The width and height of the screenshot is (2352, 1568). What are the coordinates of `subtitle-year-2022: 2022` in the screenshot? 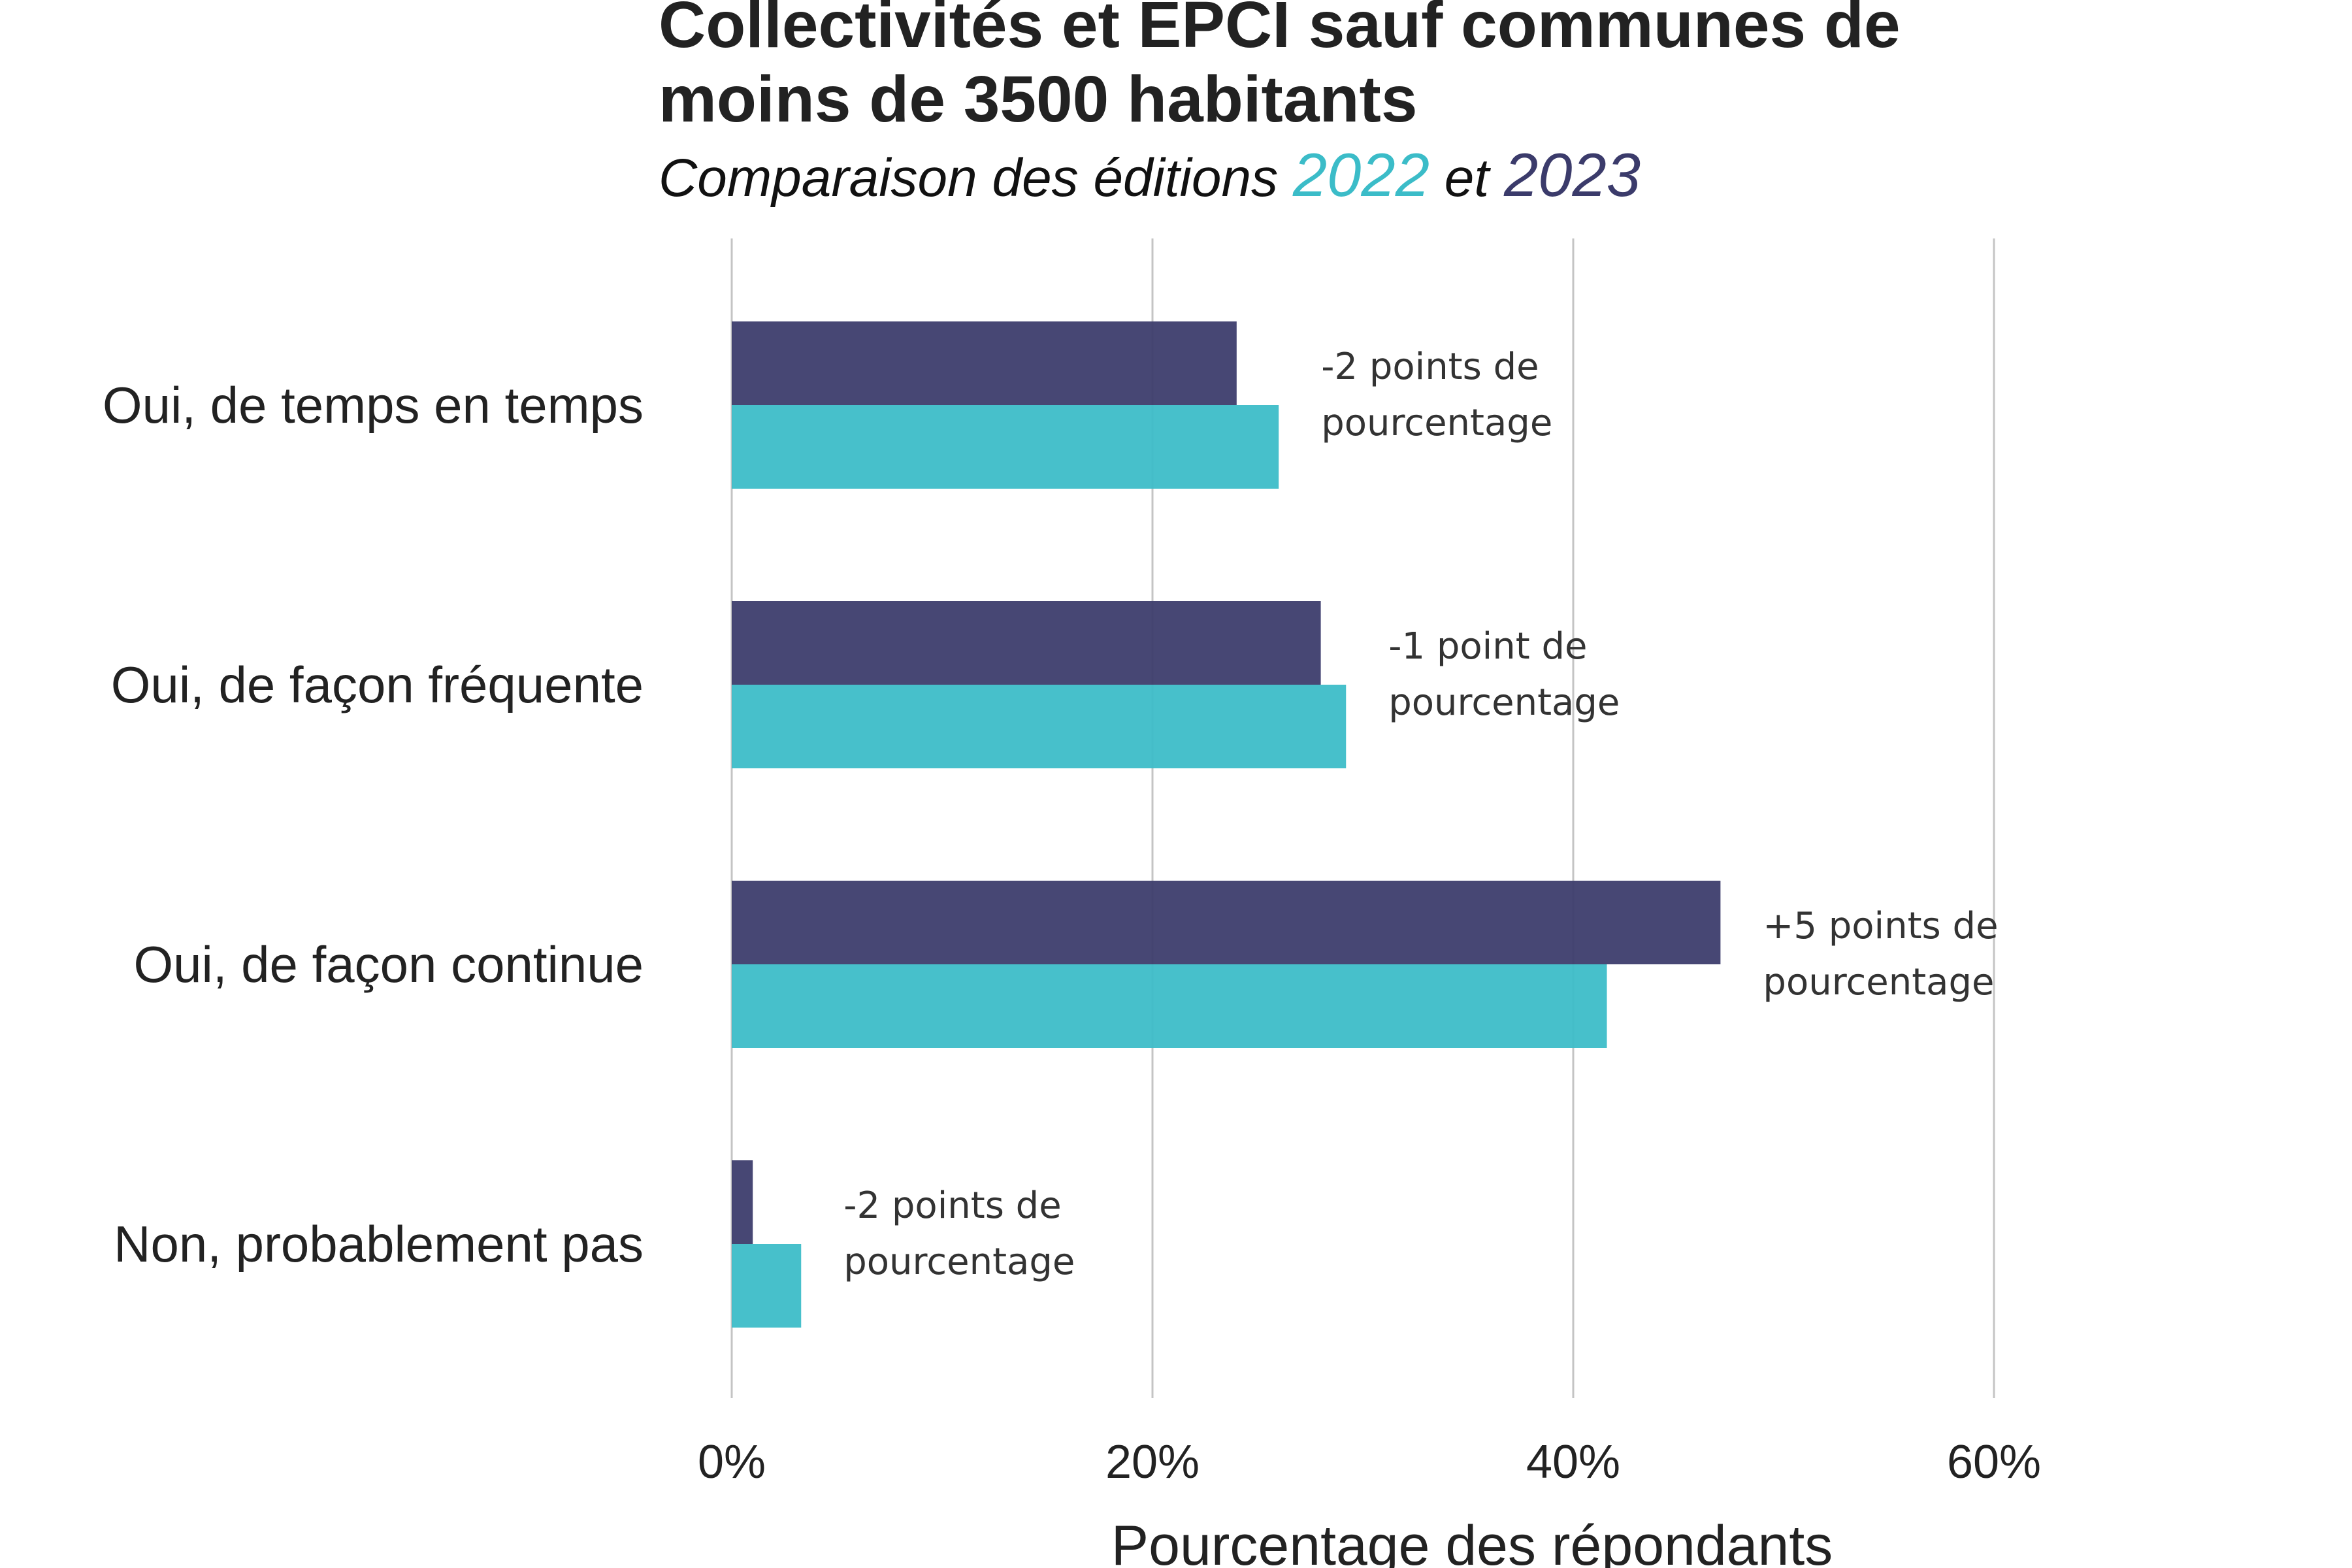 It's located at (1360, 174).